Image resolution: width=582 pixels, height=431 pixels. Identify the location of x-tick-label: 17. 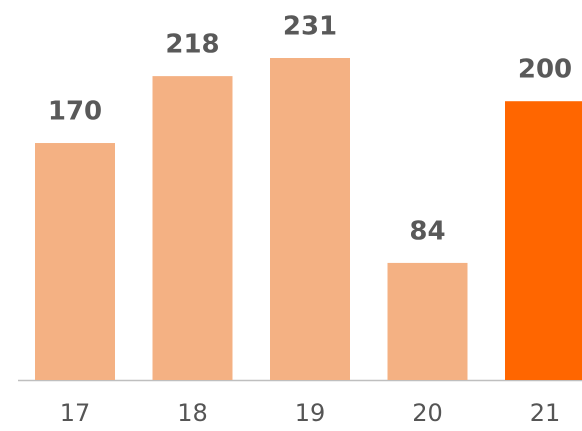
(75, 413).